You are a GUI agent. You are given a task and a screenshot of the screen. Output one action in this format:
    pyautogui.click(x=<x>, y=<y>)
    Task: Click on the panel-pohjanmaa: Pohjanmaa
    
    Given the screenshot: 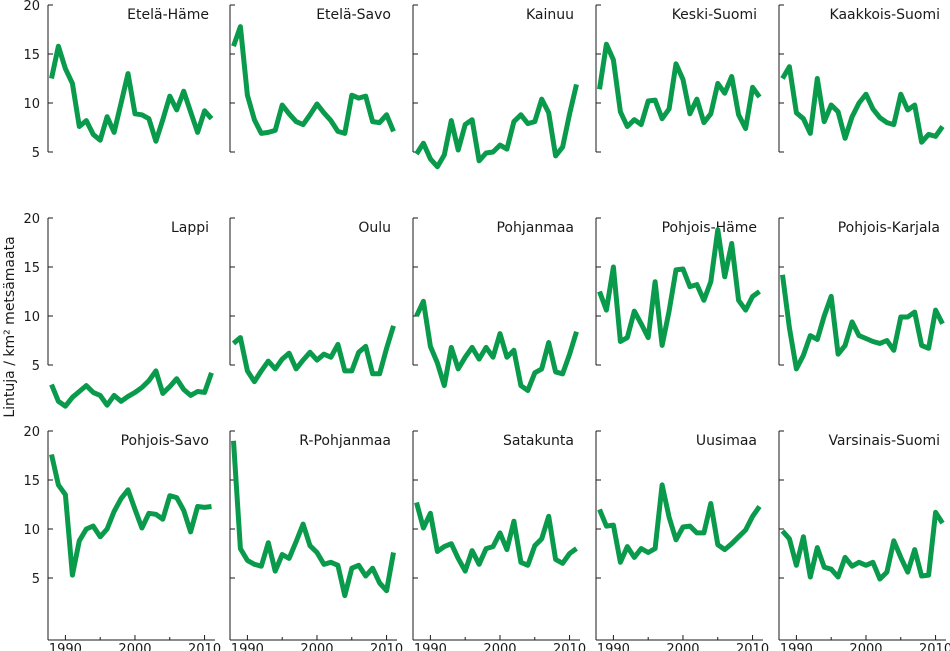 What is the action you would take?
    pyautogui.click(x=495, y=305)
    